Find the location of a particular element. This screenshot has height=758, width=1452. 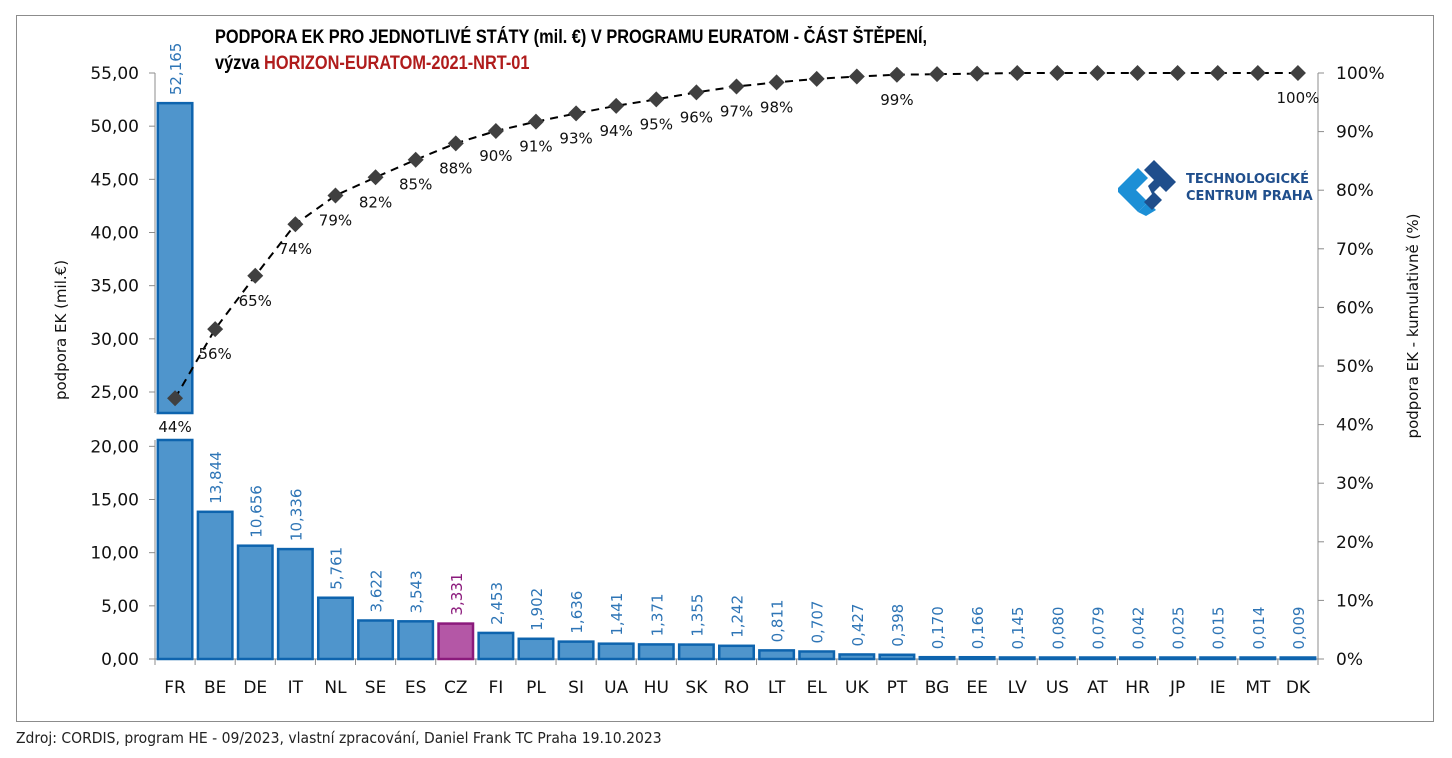

y-tick-label: 25,00 is located at coordinates (114, 393).